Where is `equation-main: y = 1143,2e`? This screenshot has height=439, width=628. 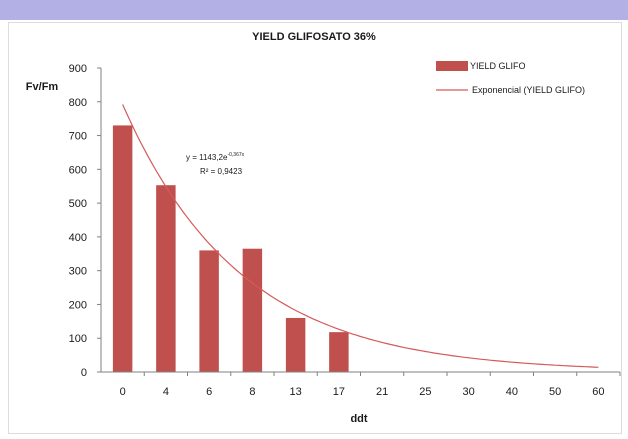
equation-main: y = 1143,2e is located at coordinates (207, 157).